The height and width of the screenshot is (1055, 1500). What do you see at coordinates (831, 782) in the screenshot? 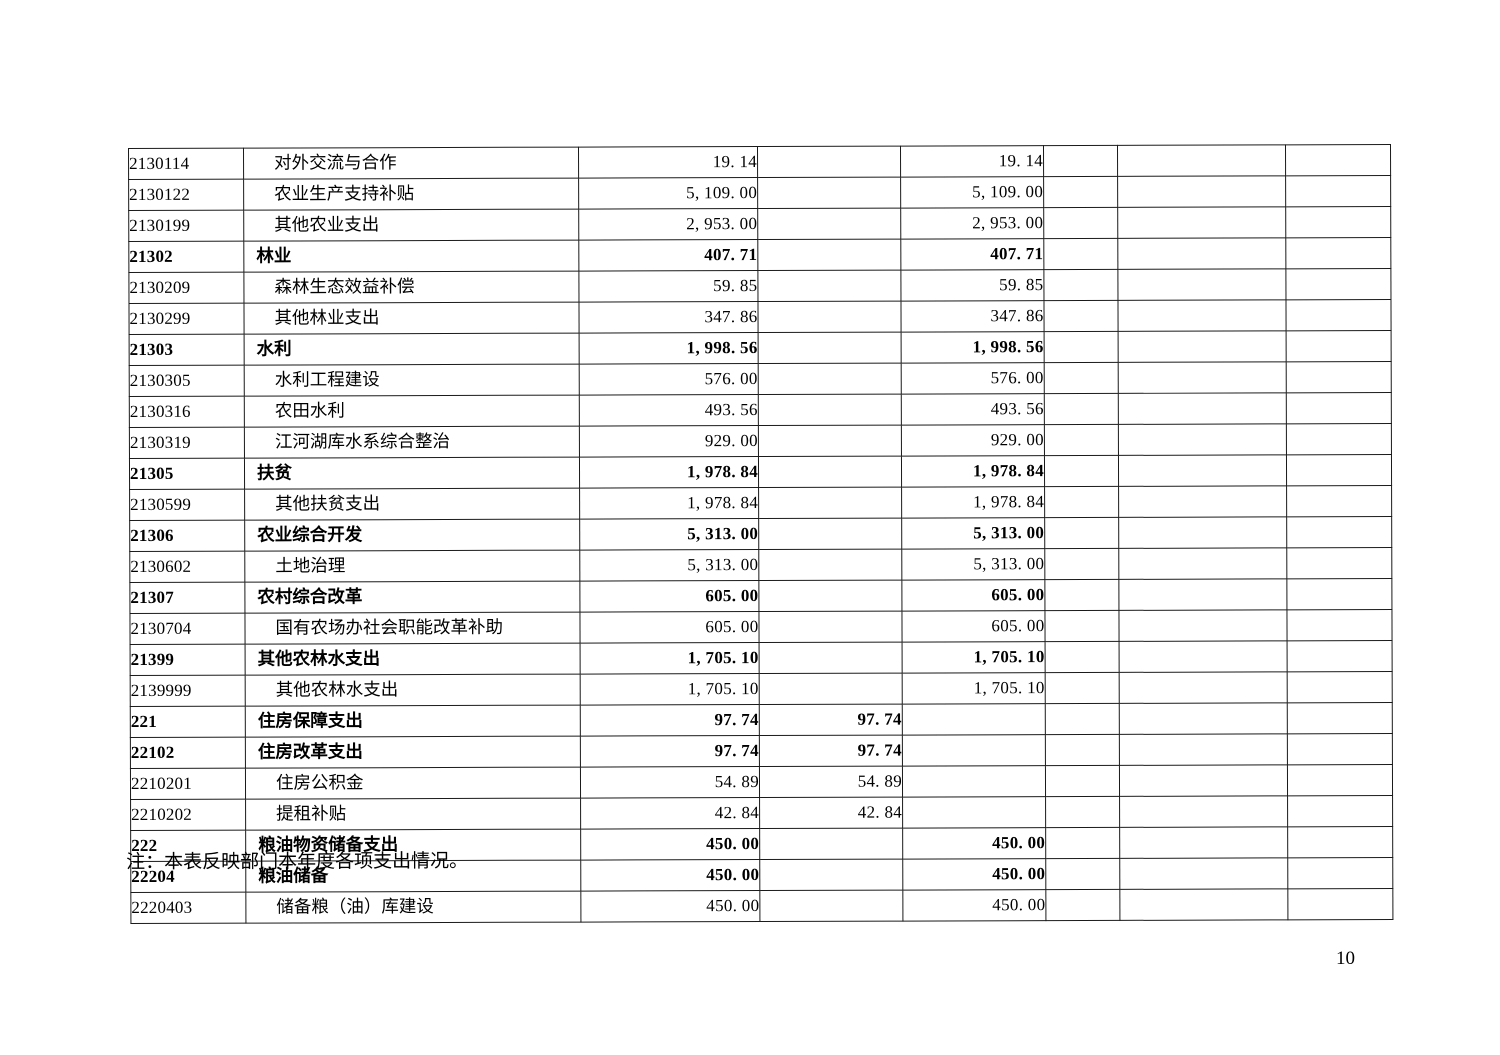
I see `cell-amount-4: 54. 89` at bounding box center [831, 782].